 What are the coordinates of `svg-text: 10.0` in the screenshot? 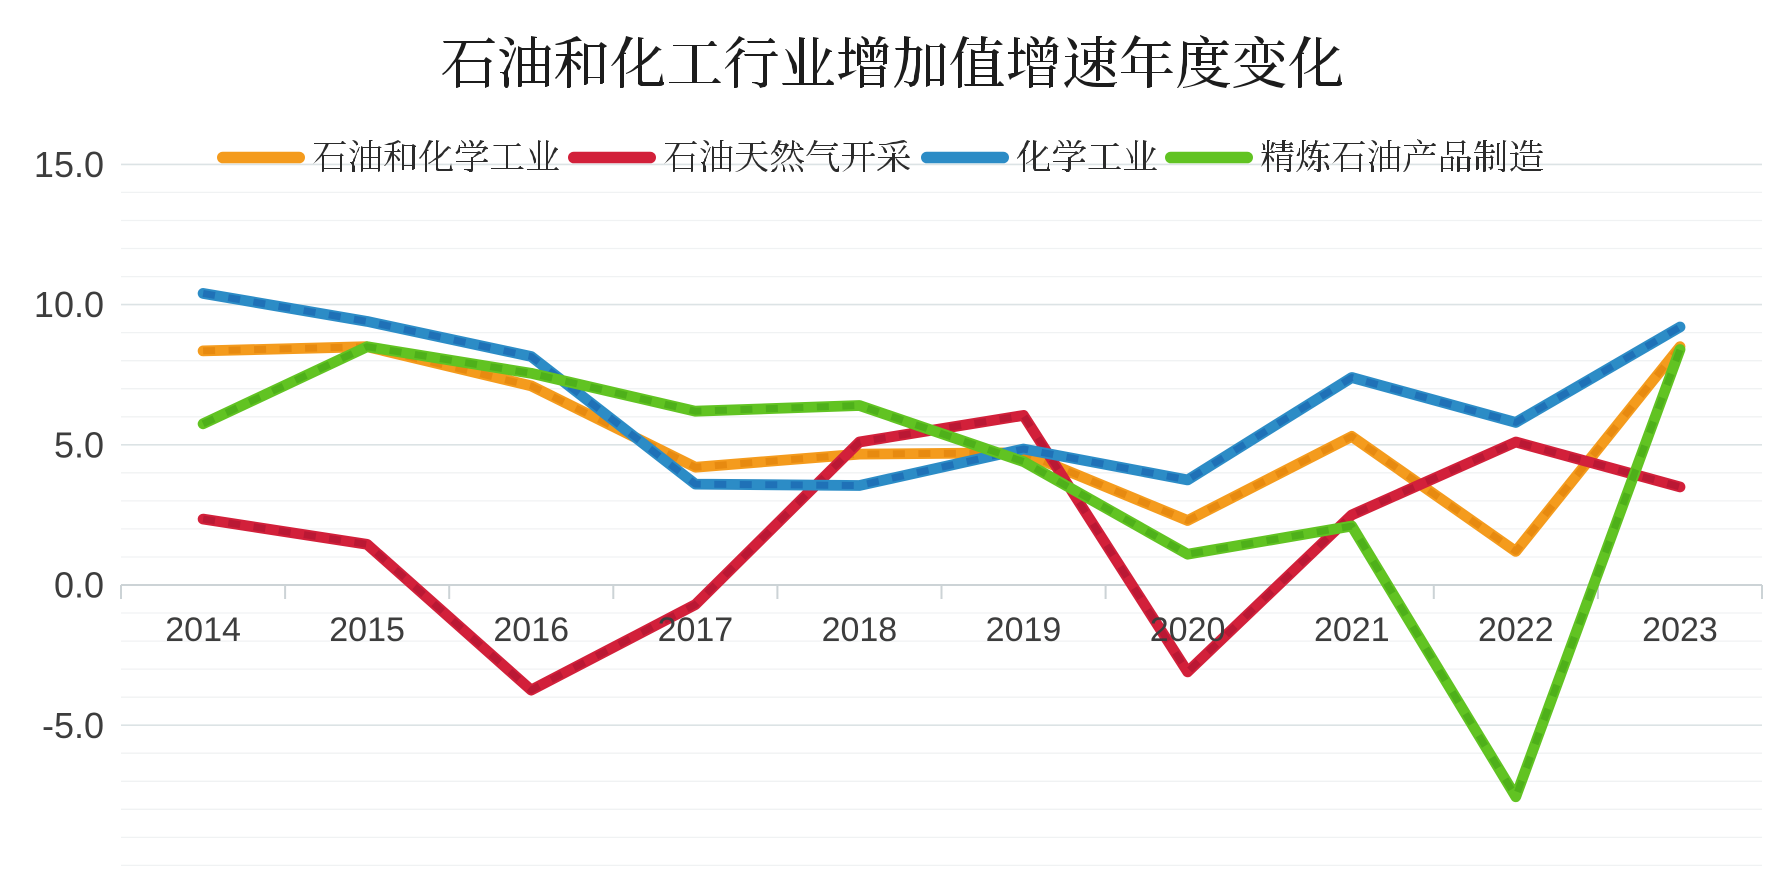 It's located at (69, 304).